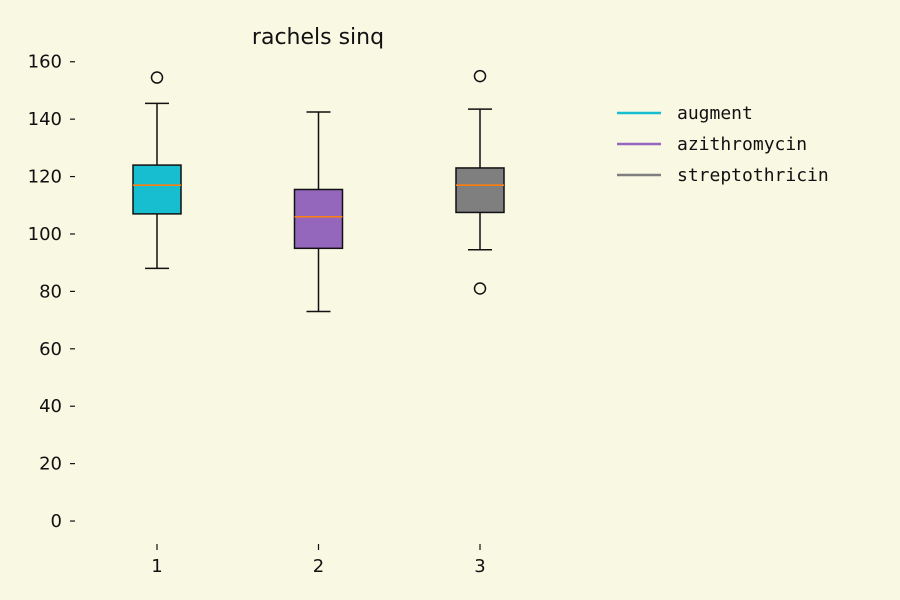  What do you see at coordinates (753, 175) in the screenshot?
I see `legend-label: streptothricin` at bounding box center [753, 175].